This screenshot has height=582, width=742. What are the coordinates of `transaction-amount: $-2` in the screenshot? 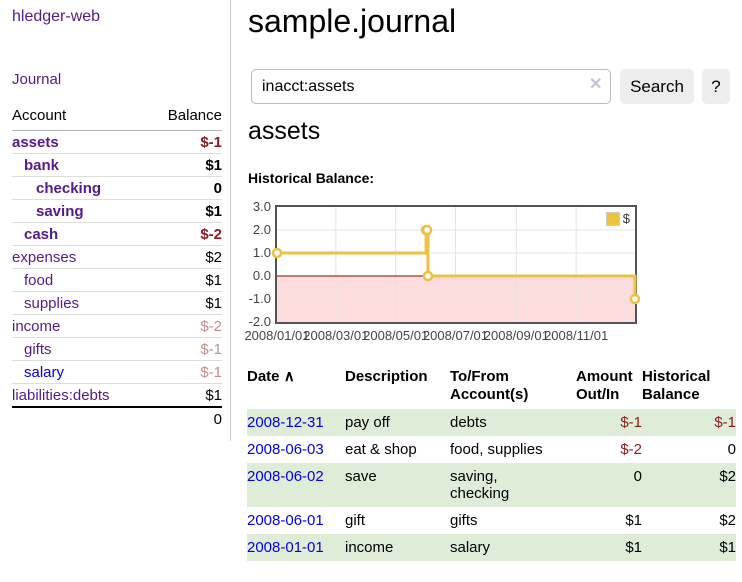 It's located at (631, 449).